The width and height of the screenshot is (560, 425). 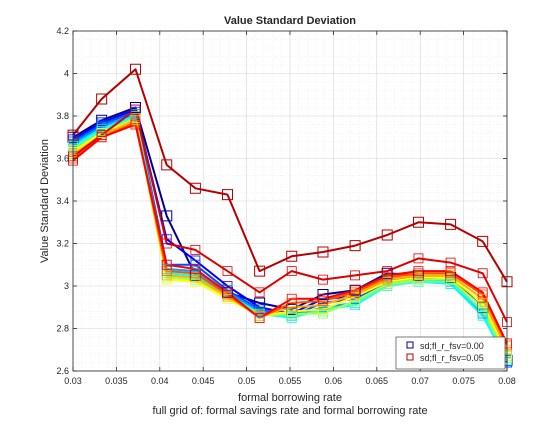 What do you see at coordinates (116, 381) in the screenshot?
I see `x-tick-label: 0.035` at bounding box center [116, 381].